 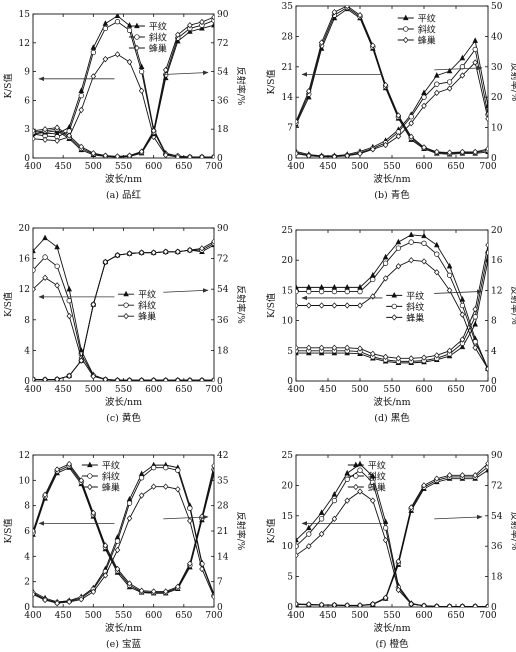 I want to click on y-tick-label: 0, so click(x=290, y=608).